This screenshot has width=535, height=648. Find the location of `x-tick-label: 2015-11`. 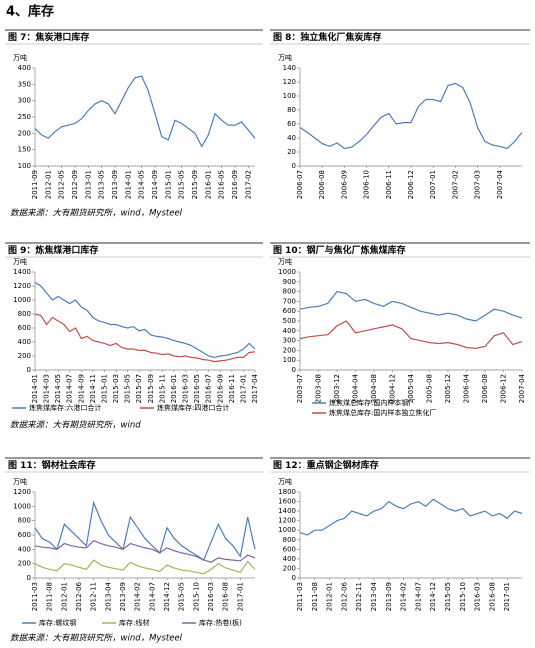

x-tick-label: 2015-11 is located at coordinates (162, 388).